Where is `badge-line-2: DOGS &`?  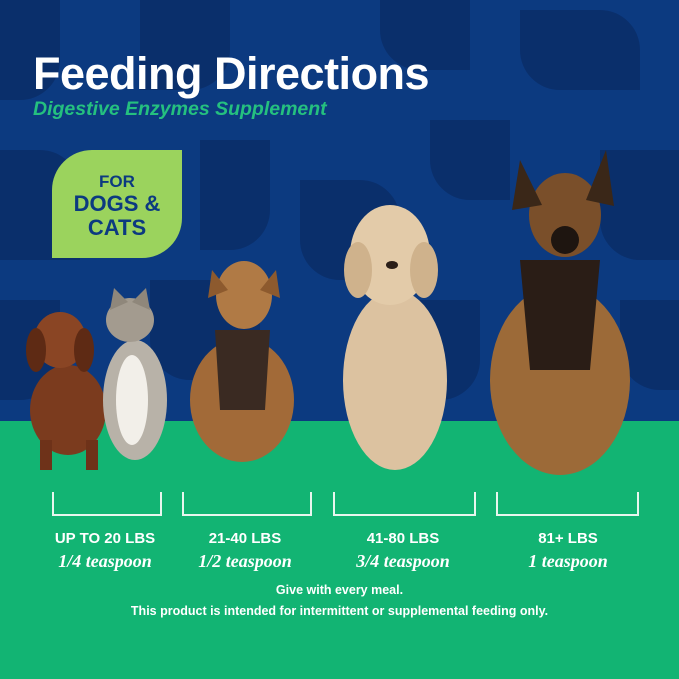 badge-line-2: DOGS & is located at coordinates (117, 203).